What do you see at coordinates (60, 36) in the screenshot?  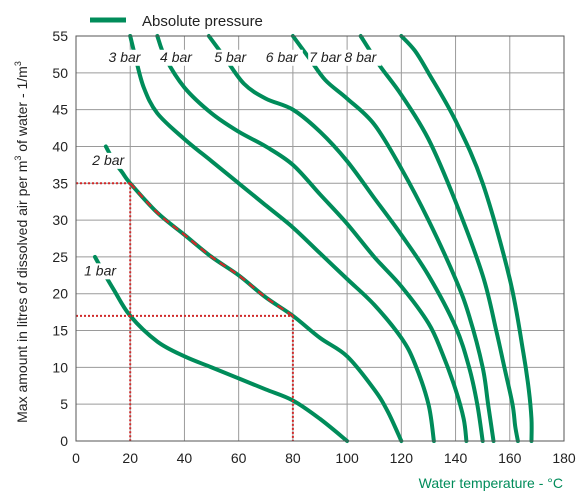 I see `y-tick-label: 55` at bounding box center [60, 36].